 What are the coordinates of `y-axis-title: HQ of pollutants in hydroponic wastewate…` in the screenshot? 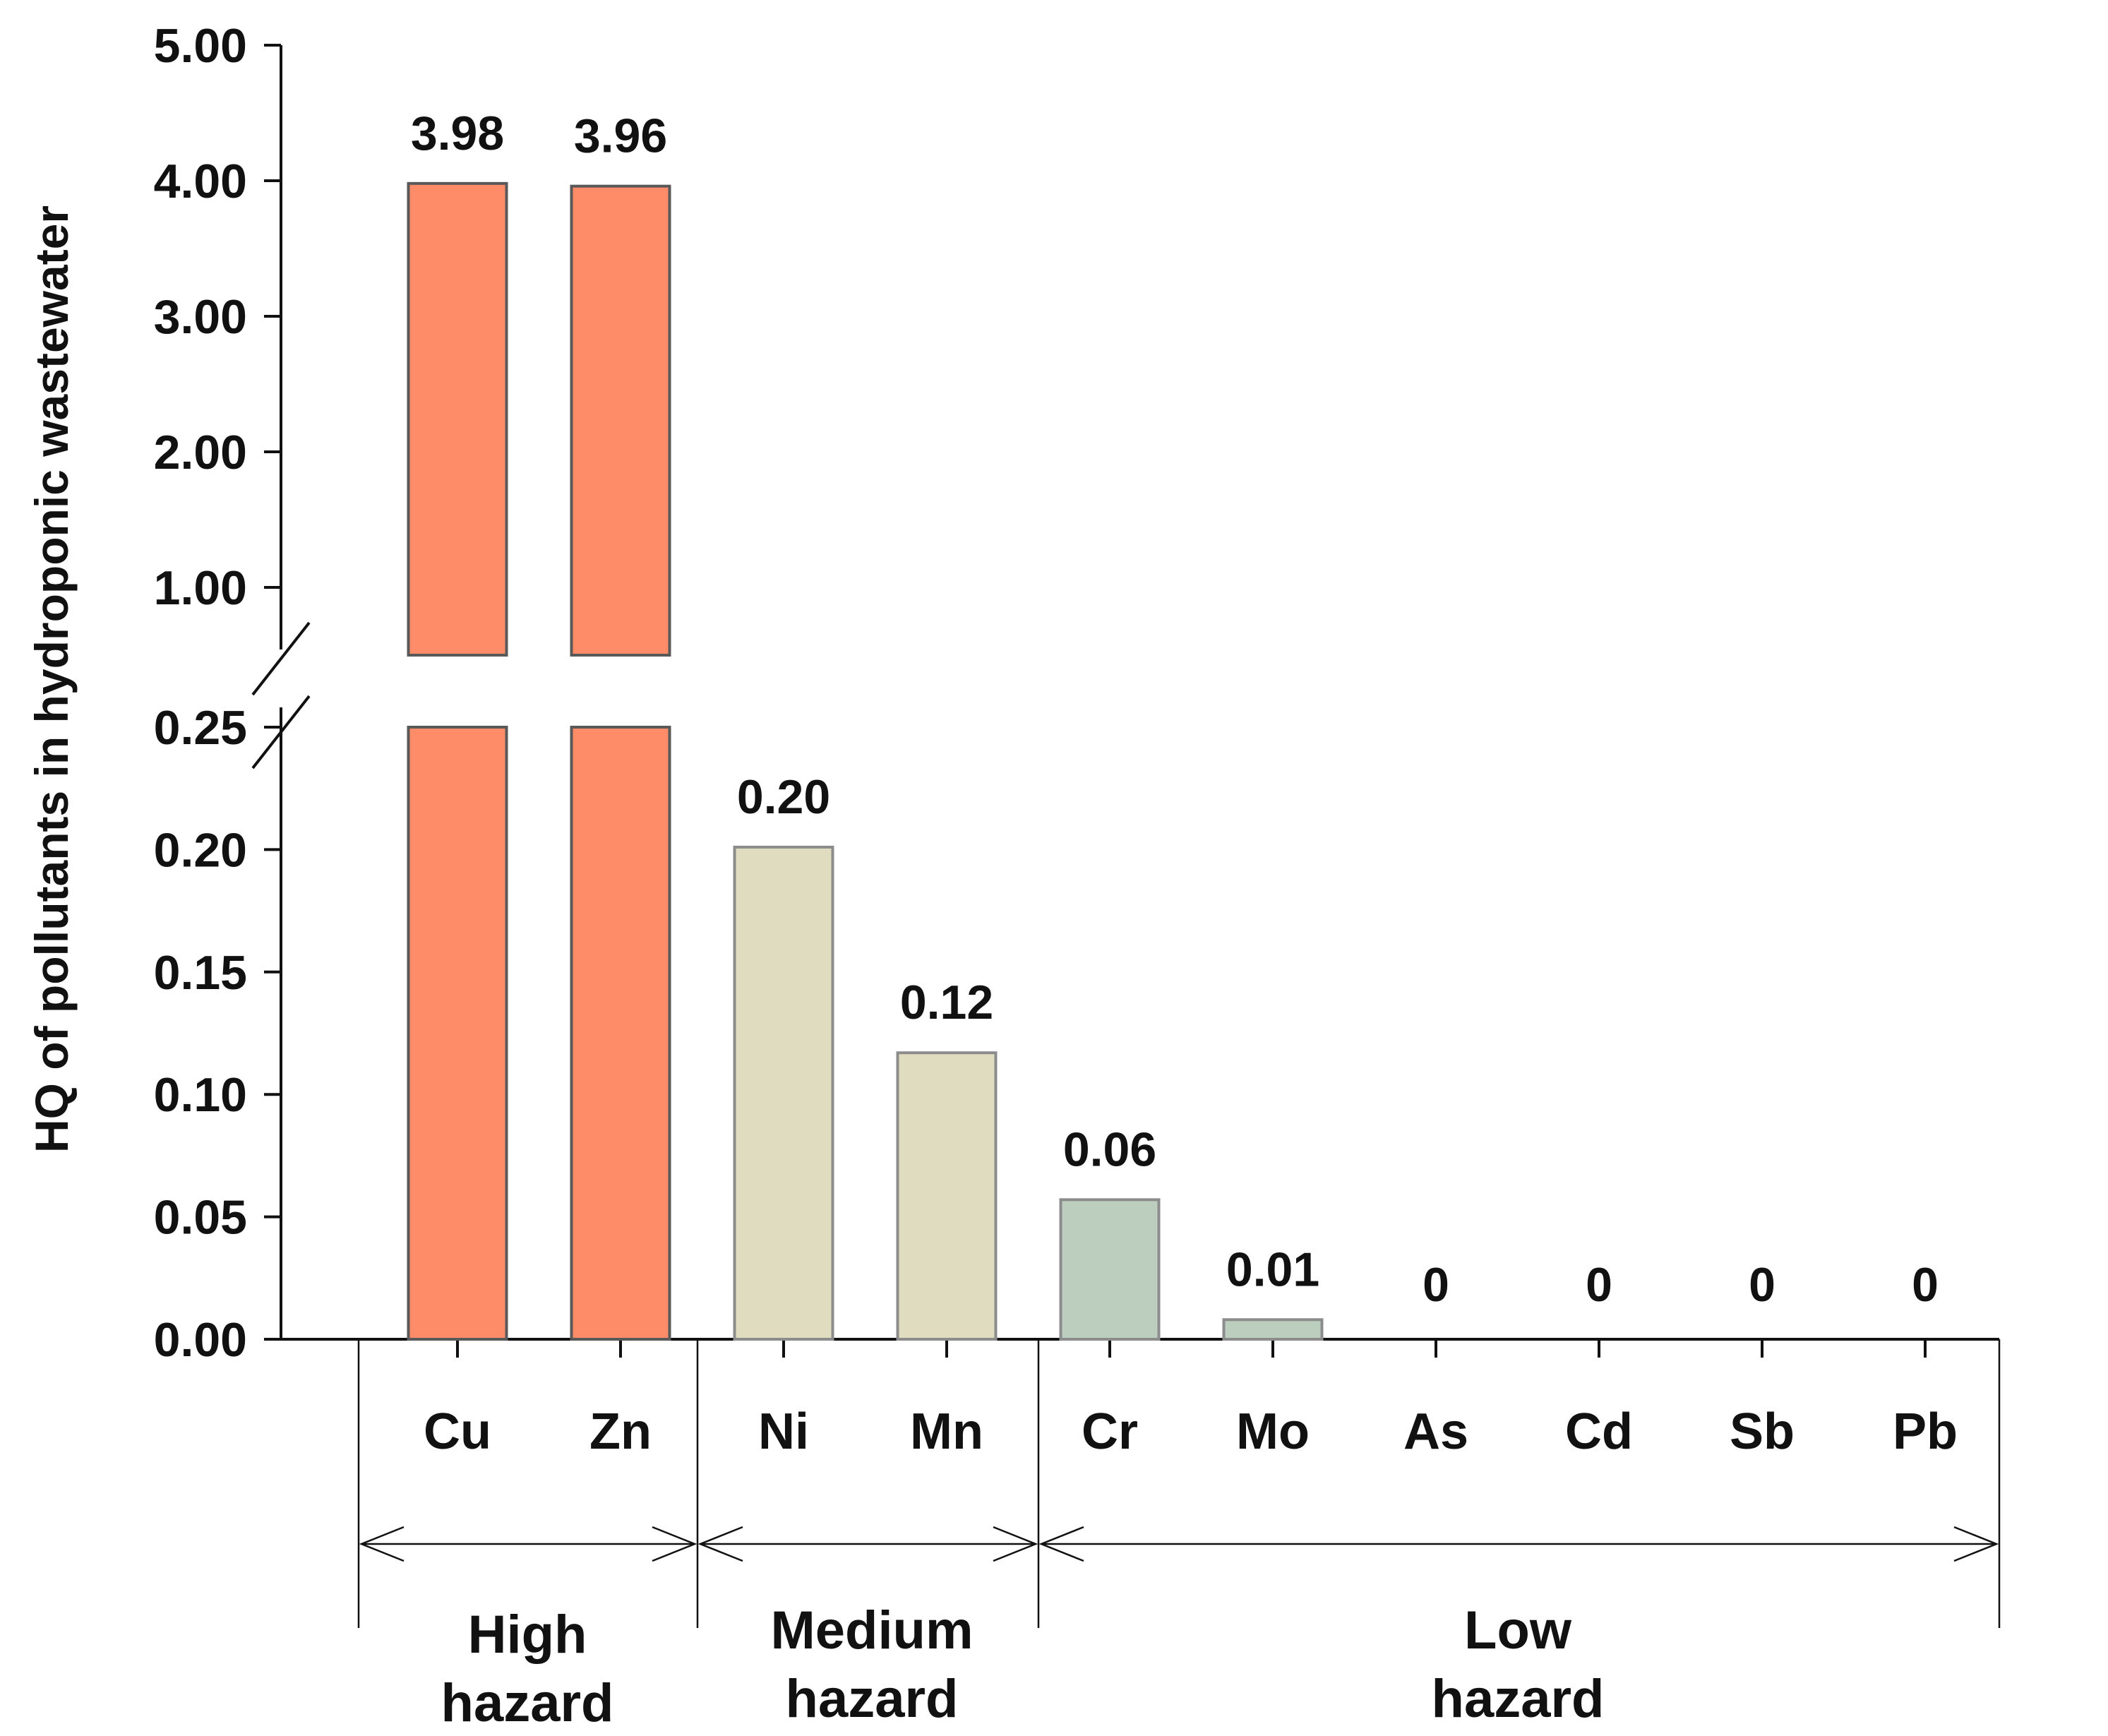 It's located at (51, 679).